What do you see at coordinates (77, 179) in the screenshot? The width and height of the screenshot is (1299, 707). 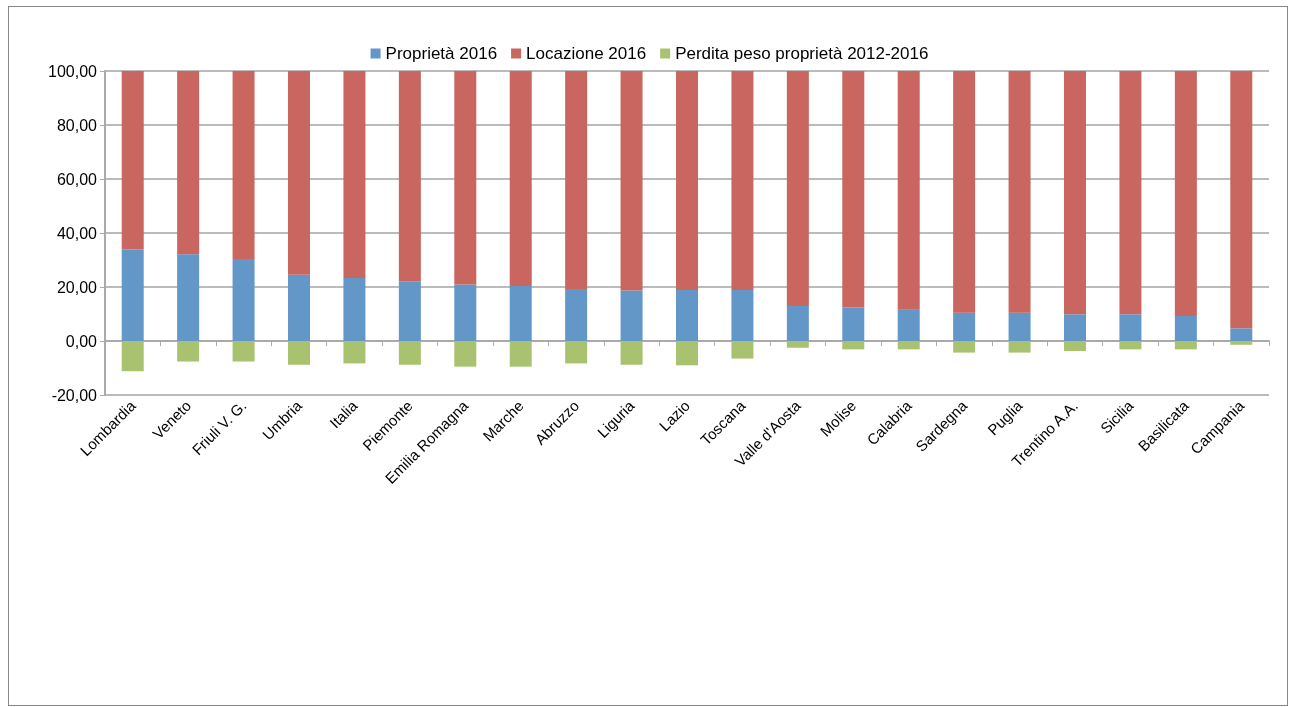 I see `y-tick-label: 60,00` at bounding box center [77, 179].